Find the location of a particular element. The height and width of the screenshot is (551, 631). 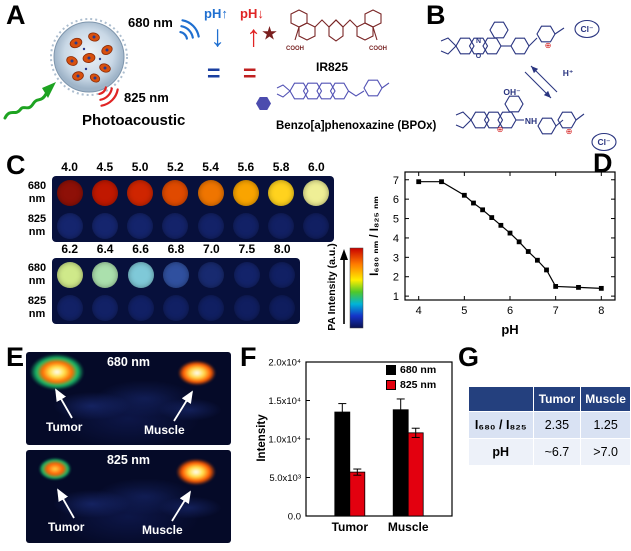

ir825-name-label: IR825 is located at coordinates (332, 67).